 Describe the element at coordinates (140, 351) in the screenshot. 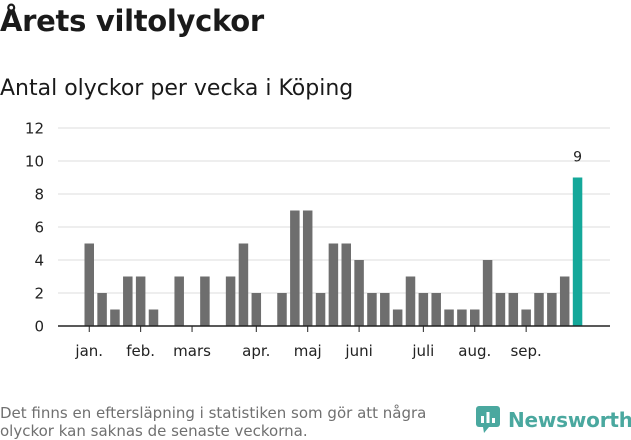

I see `x-tick-label: feb.` at that location.